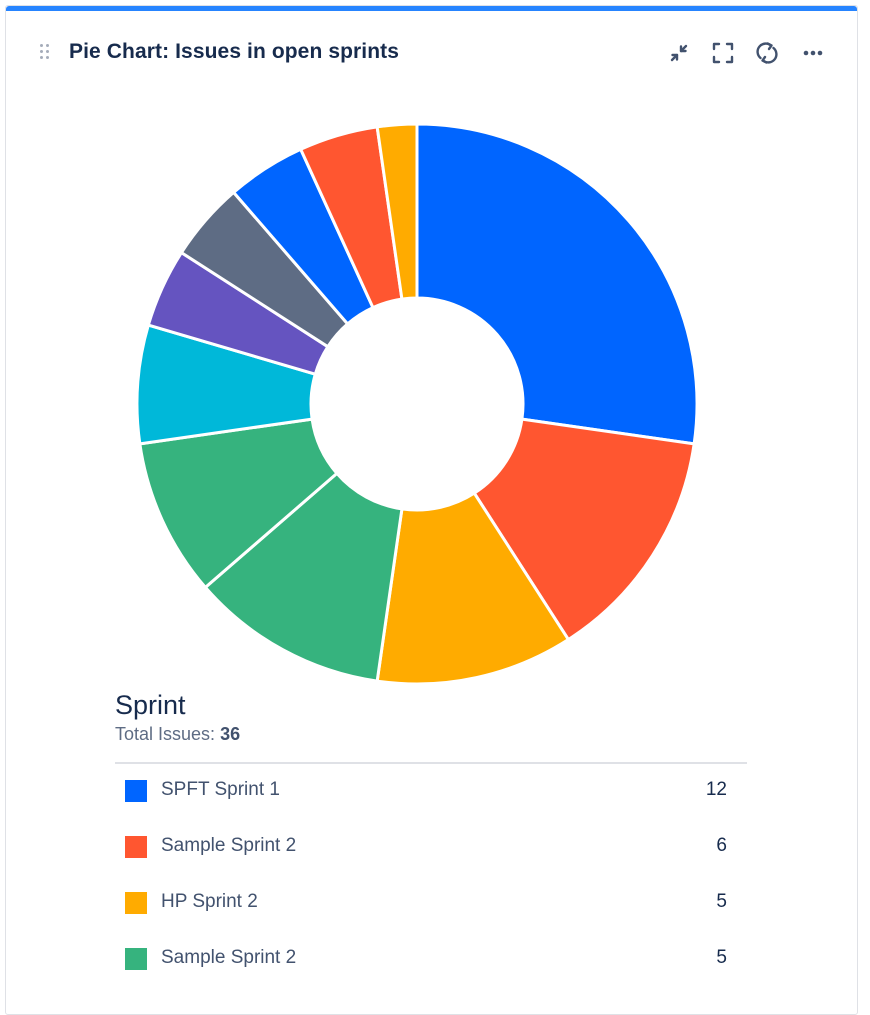 Image resolution: width=870 pixels, height=1015 pixels. I want to click on total-issues-label: Total Issues:, so click(165, 734).